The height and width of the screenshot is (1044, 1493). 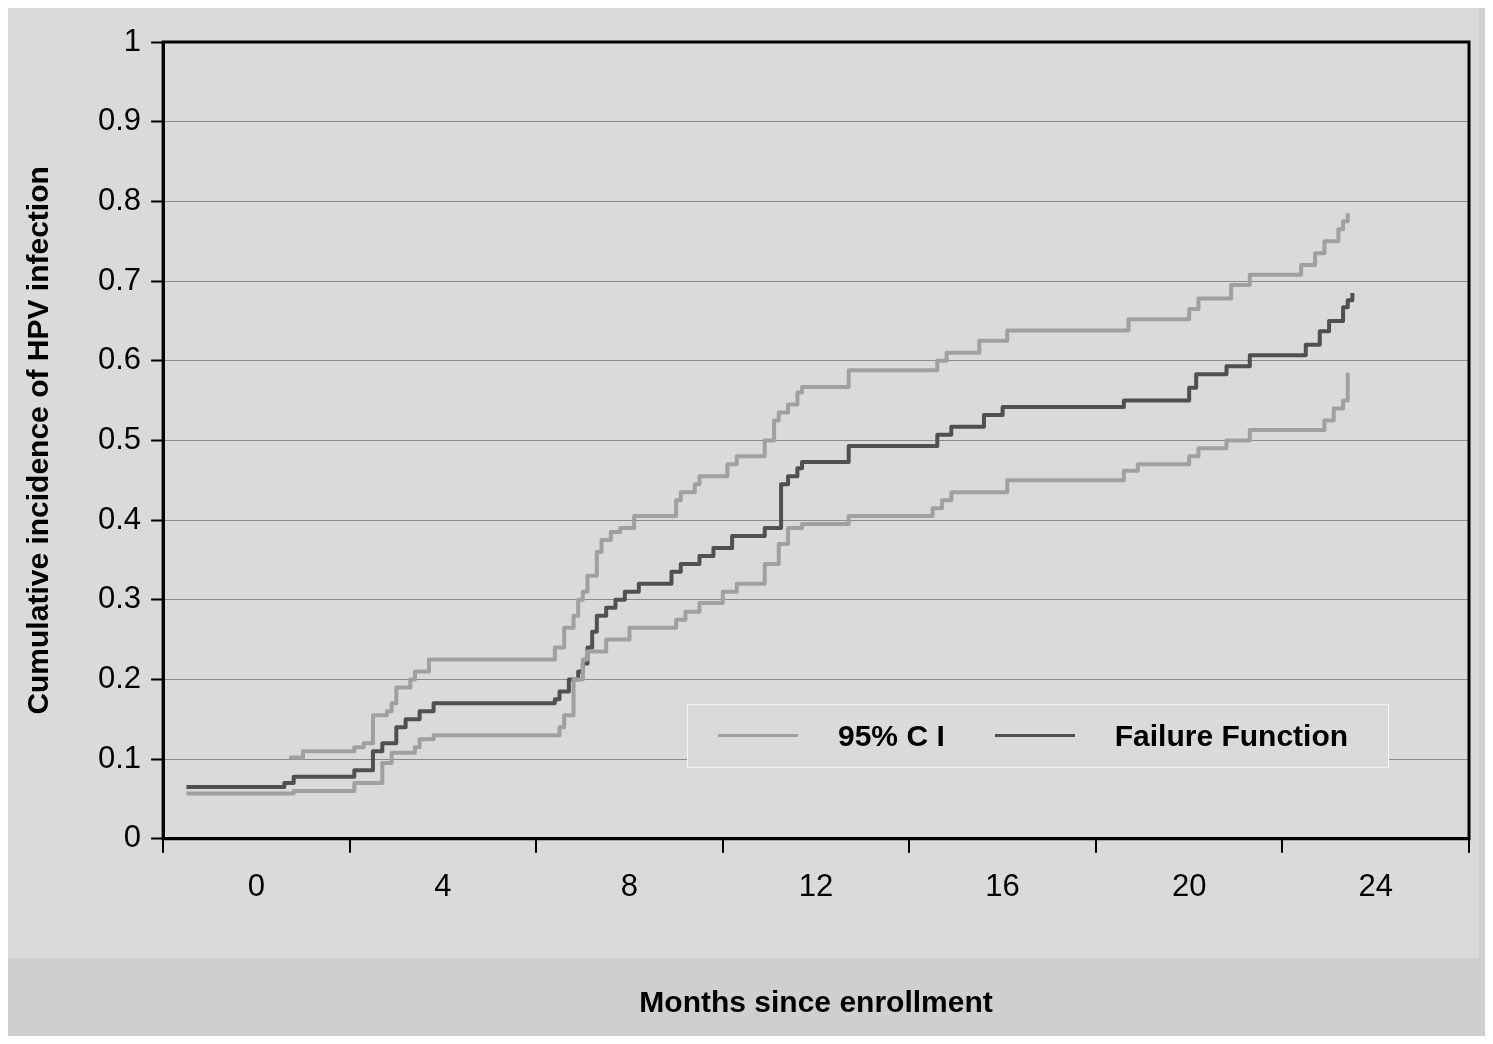 What do you see at coordinates (132, 40) in the screenshot?
I see `y-tick-label: 1` at bounding box center [132, 40].